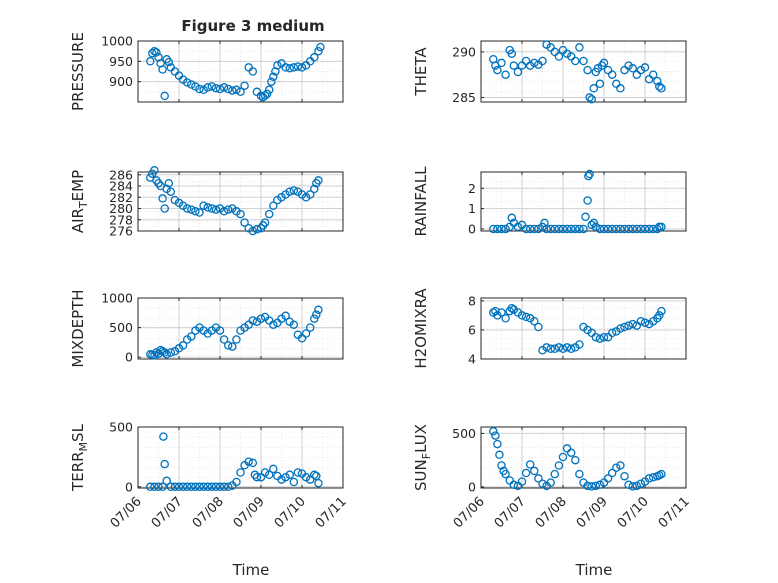  I want to click on y-tick-label: 6, so click(472, 329).